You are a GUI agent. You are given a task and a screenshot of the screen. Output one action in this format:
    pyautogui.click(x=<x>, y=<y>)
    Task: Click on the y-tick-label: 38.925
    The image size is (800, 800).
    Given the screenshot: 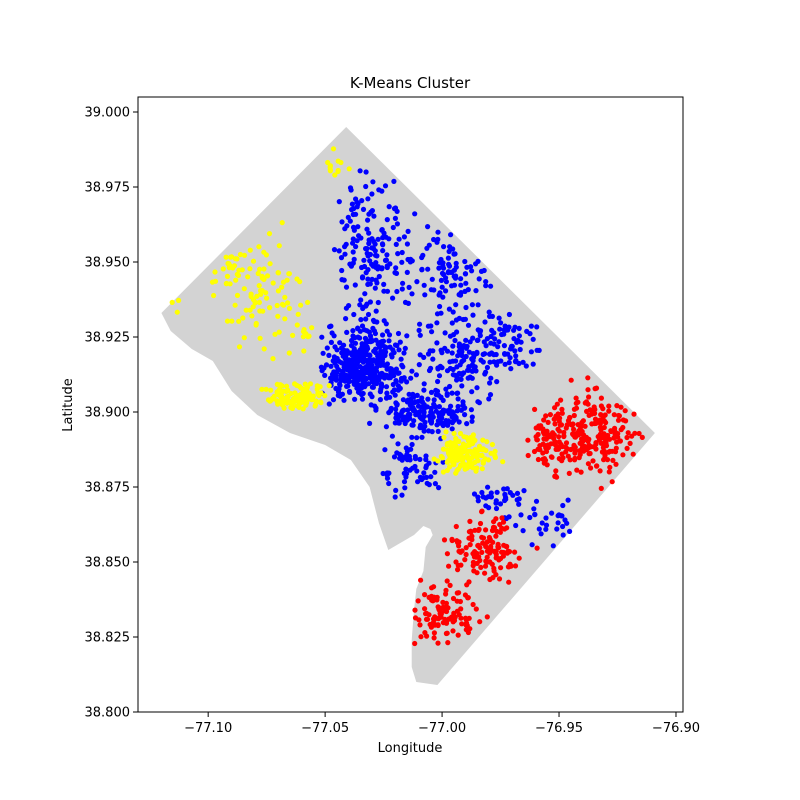 What is the action you would take?
    pyautogui.click(x=108, y=338)
    